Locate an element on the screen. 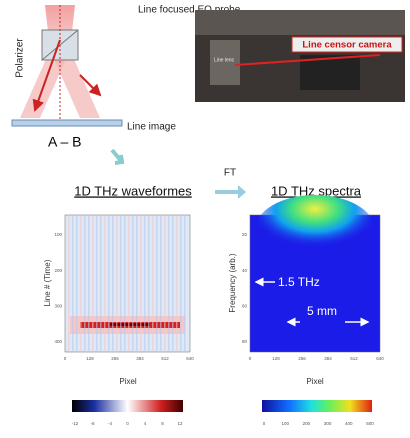 The image size is (410, 438). spectrum-map is located at coordinates (315, 274).